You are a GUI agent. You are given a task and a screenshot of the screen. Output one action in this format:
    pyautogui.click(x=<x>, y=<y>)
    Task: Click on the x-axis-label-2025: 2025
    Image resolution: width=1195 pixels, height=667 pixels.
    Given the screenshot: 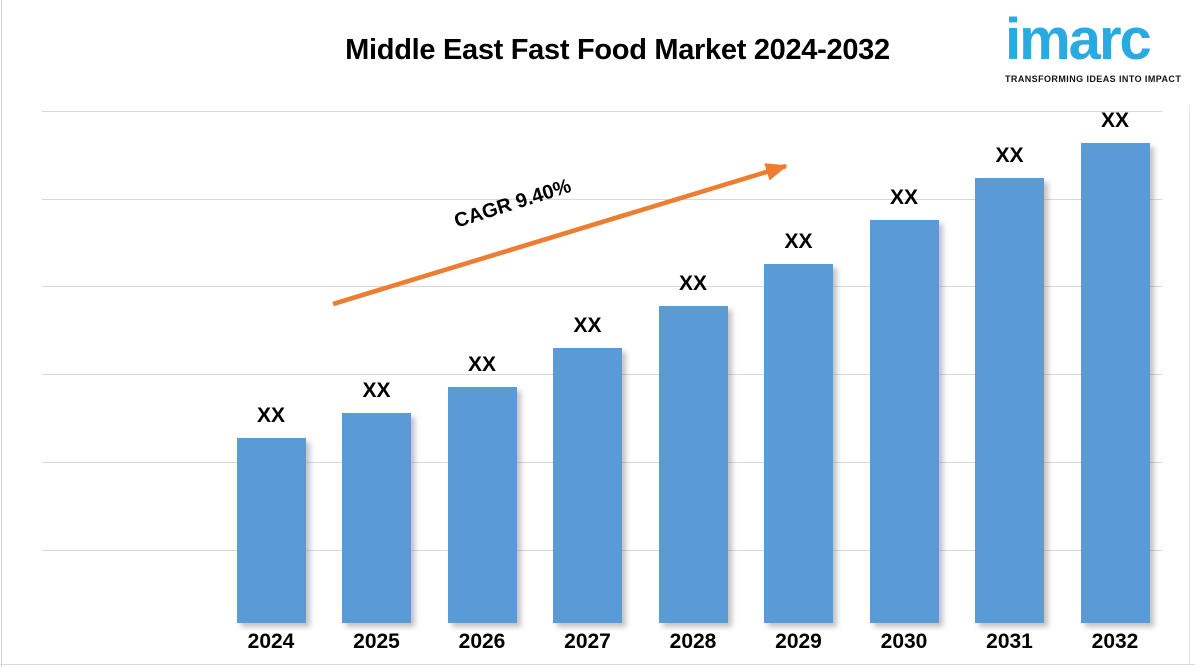 What is the action you would take?
    pyautogui.click(x=376, y=641)
    